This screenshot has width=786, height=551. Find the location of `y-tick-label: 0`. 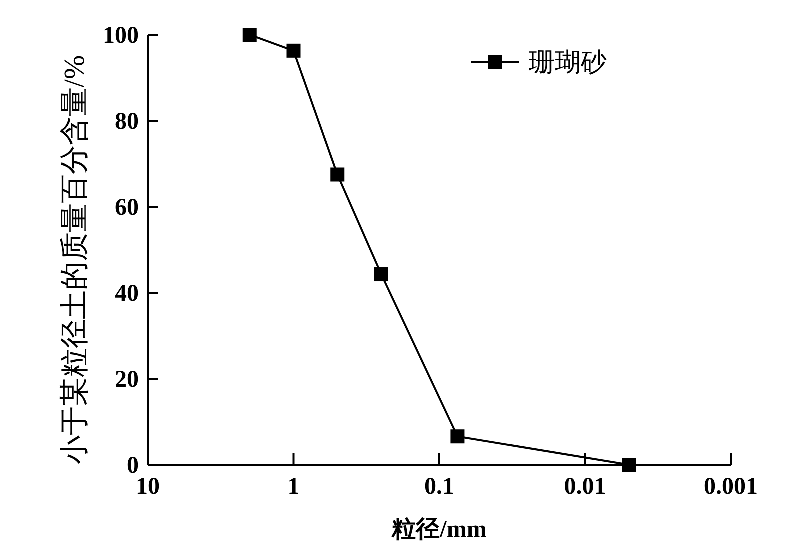

y-tick-label: 0 is located at coordinates (133, 466).